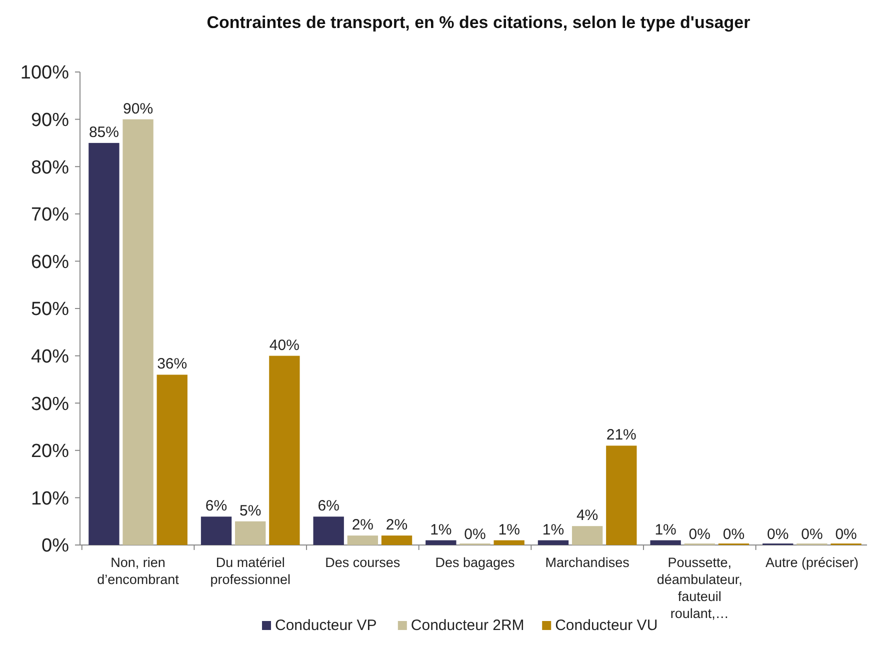  Describe the element at coordinates (478, 22) in the screenshot. I see `chart-title: Contraintes de transport, en % des citations, selon le type d'usager` at that location.